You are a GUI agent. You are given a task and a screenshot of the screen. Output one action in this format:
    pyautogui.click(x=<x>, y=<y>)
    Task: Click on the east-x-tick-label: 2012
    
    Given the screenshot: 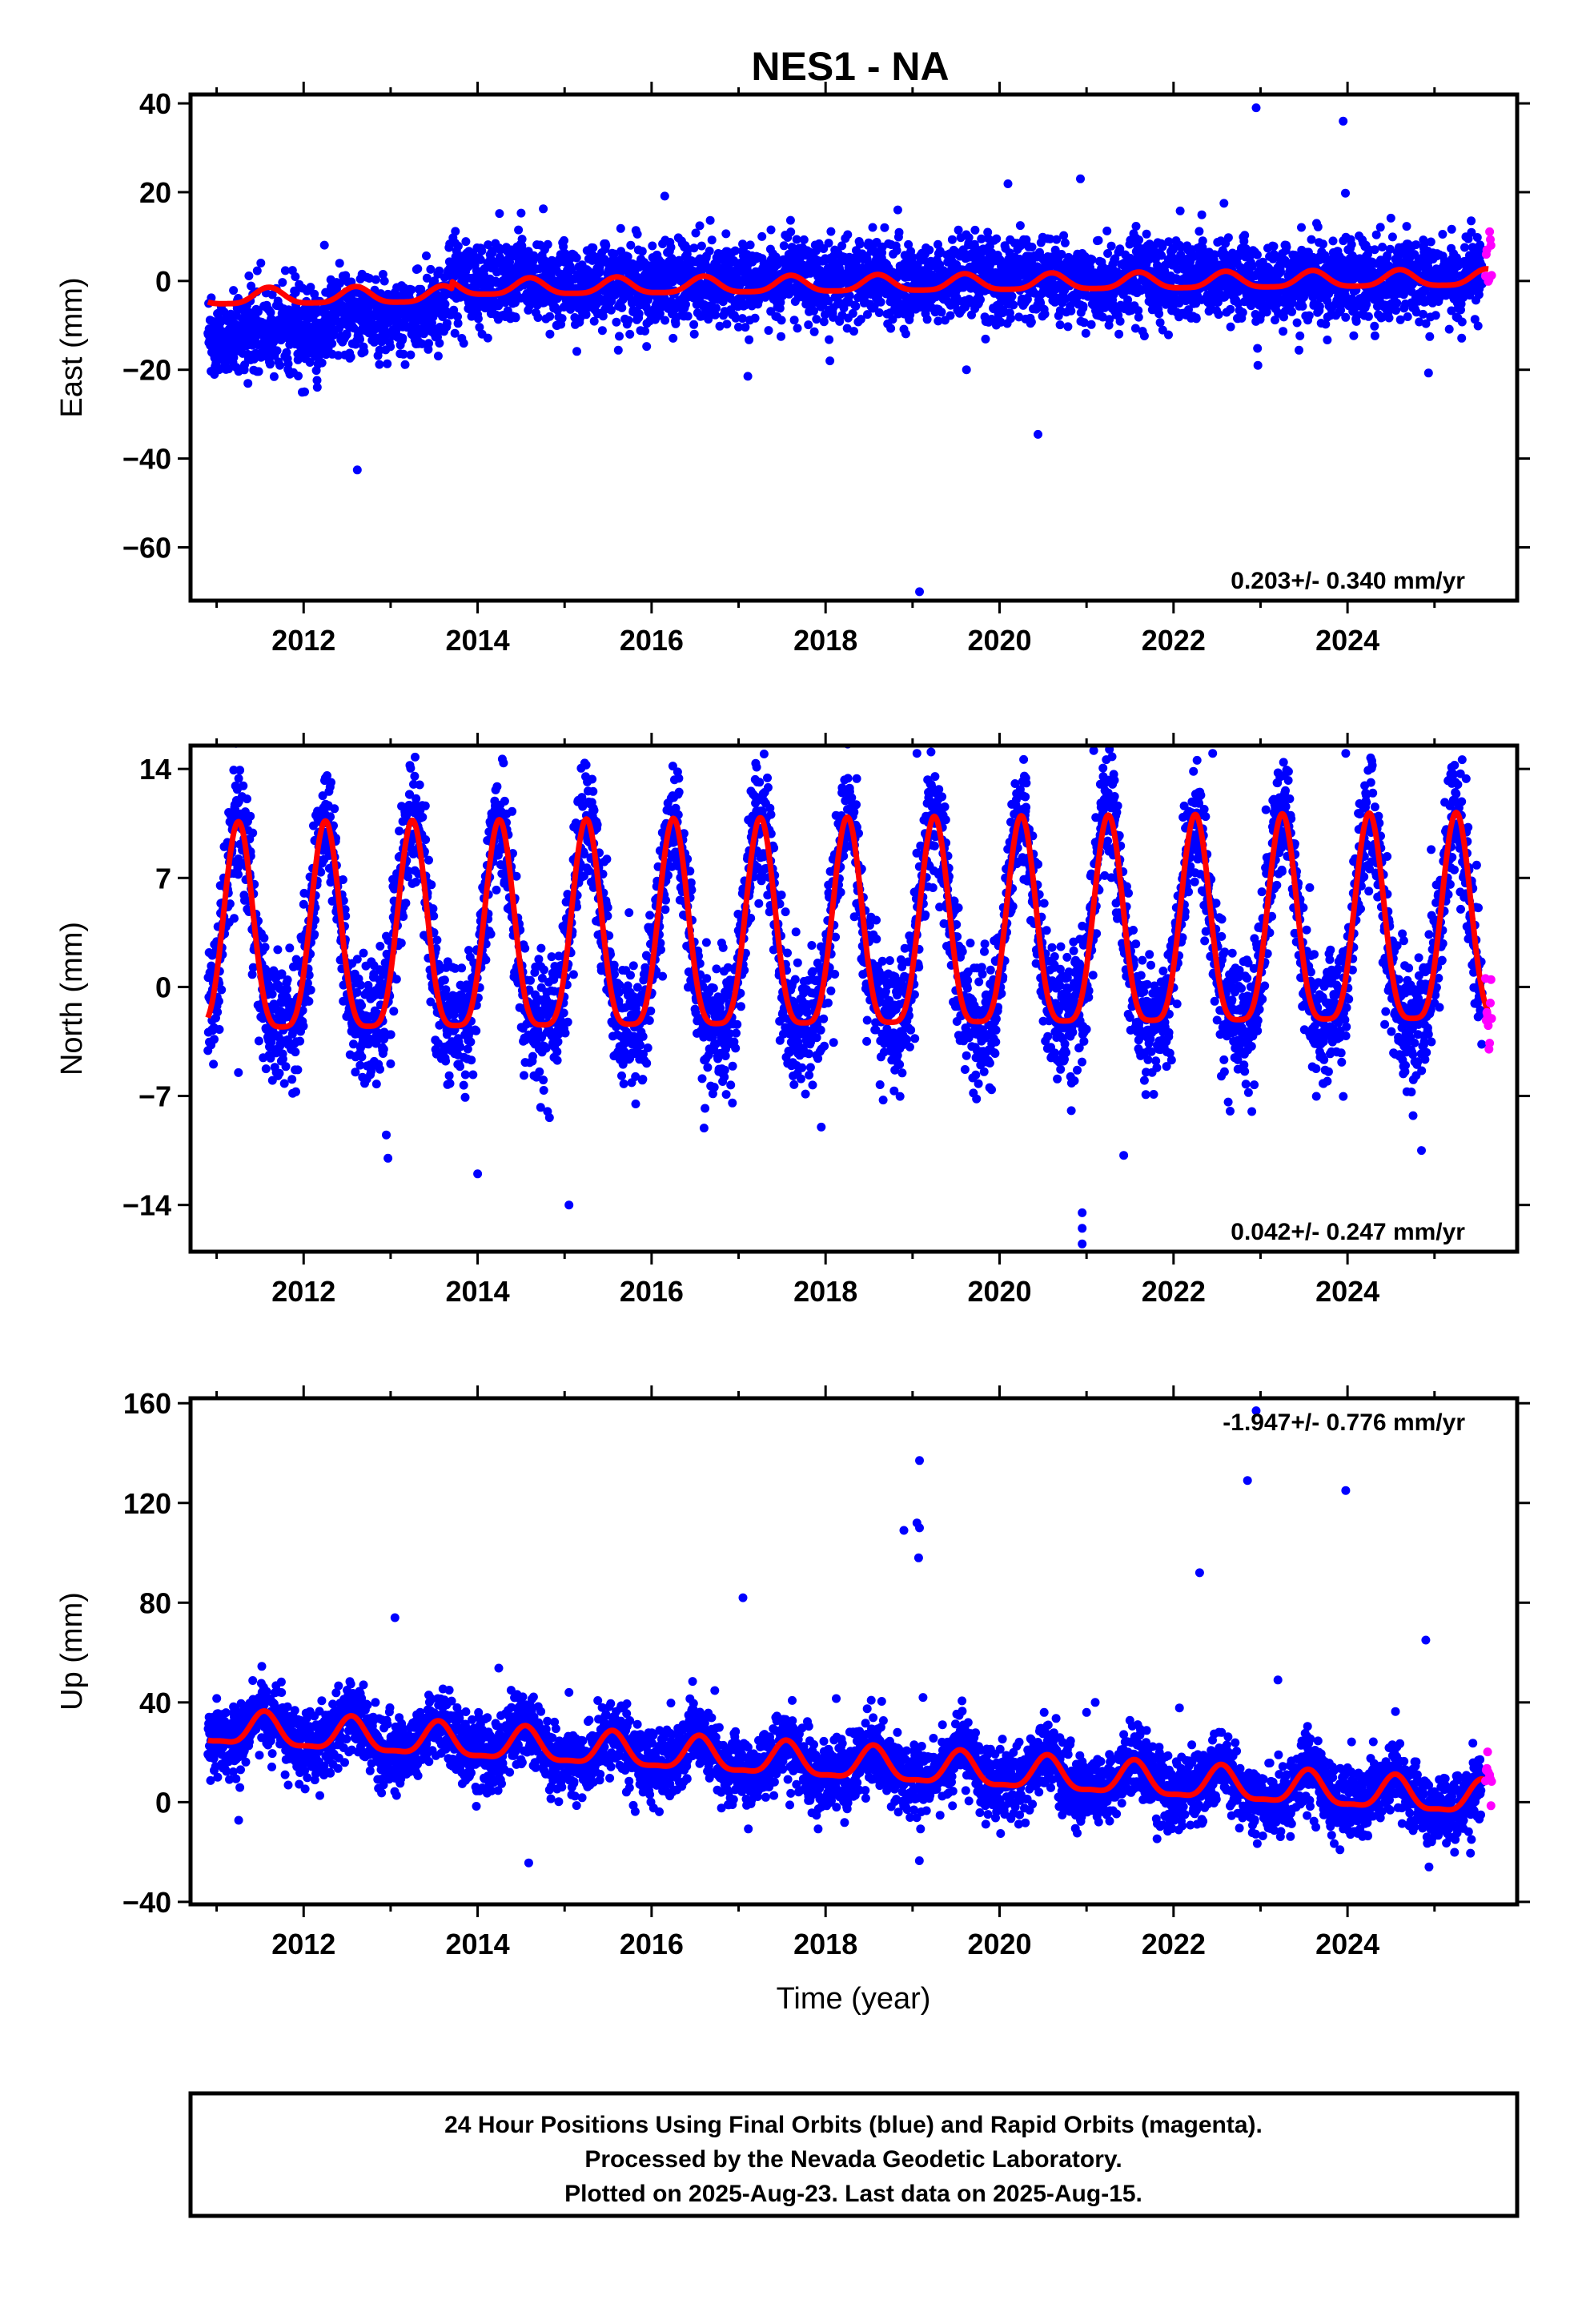 What is the action you would take?
    pyautogui.click(x=303, y=640)
    